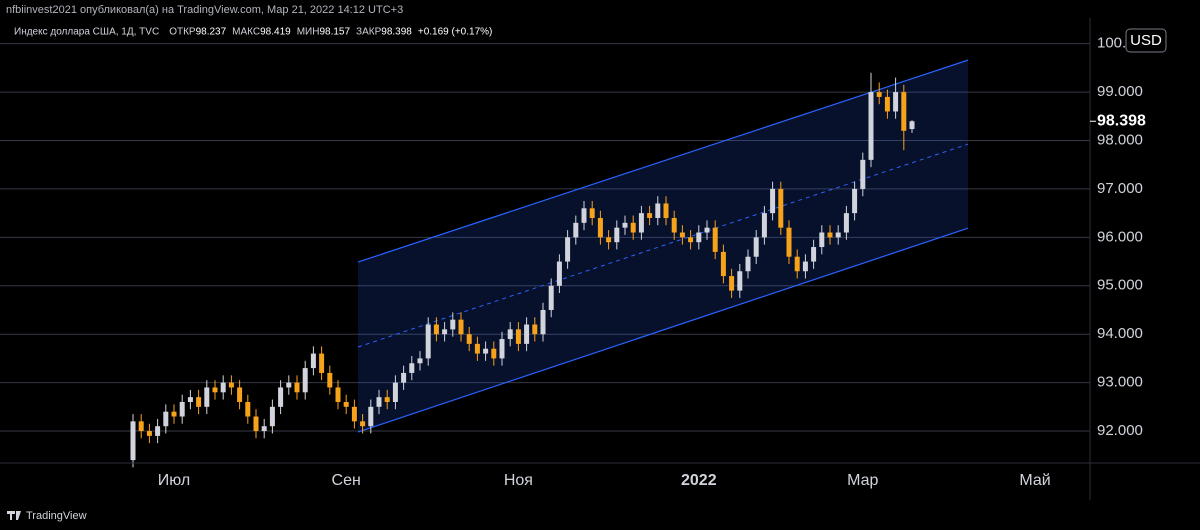 This screenshot has width=1200, height=530. Describe the element at coordinates (1034, 480) in the screenshot. I see `x-tick-label: Май` at that location.